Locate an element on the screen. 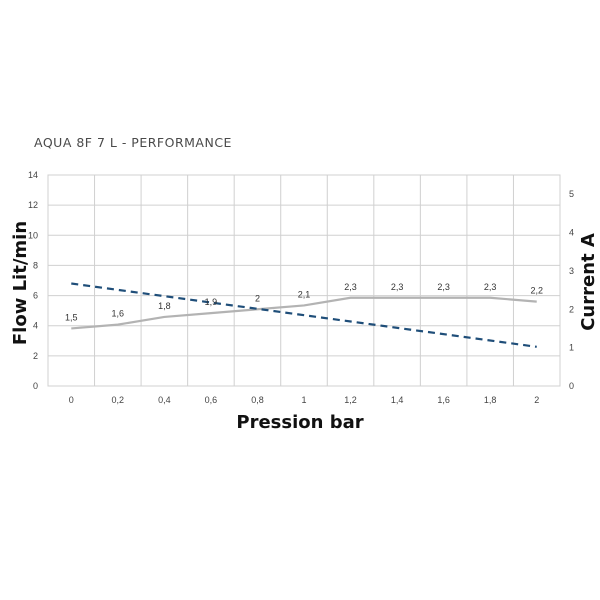 The image size is (600, 600). x-tick-label: 2 is located at coordinates (536, 400).